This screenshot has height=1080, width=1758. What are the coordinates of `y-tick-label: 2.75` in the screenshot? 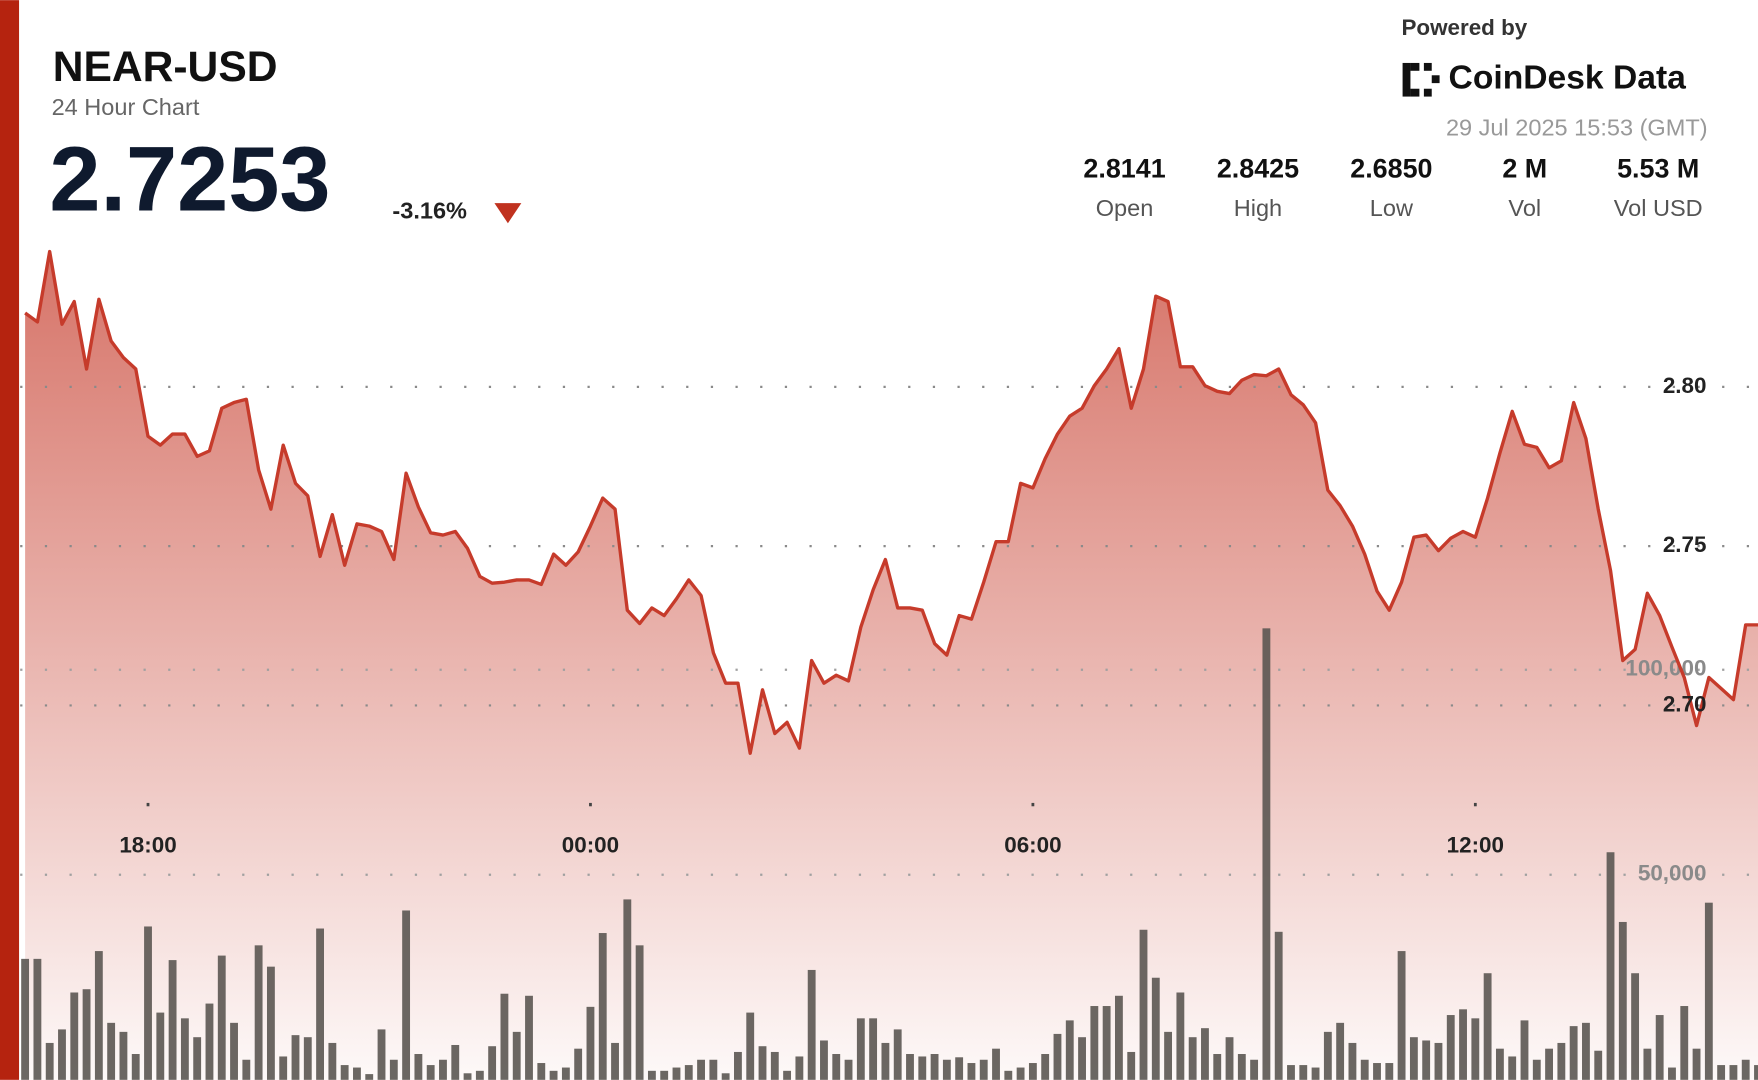 It's located at (1685, 544).